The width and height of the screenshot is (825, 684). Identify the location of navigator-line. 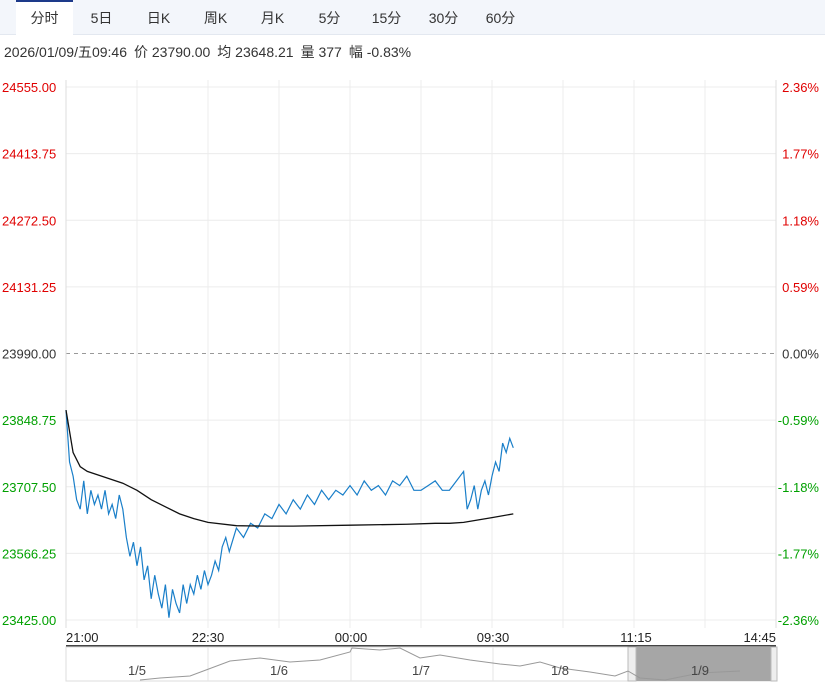
(440, 664).